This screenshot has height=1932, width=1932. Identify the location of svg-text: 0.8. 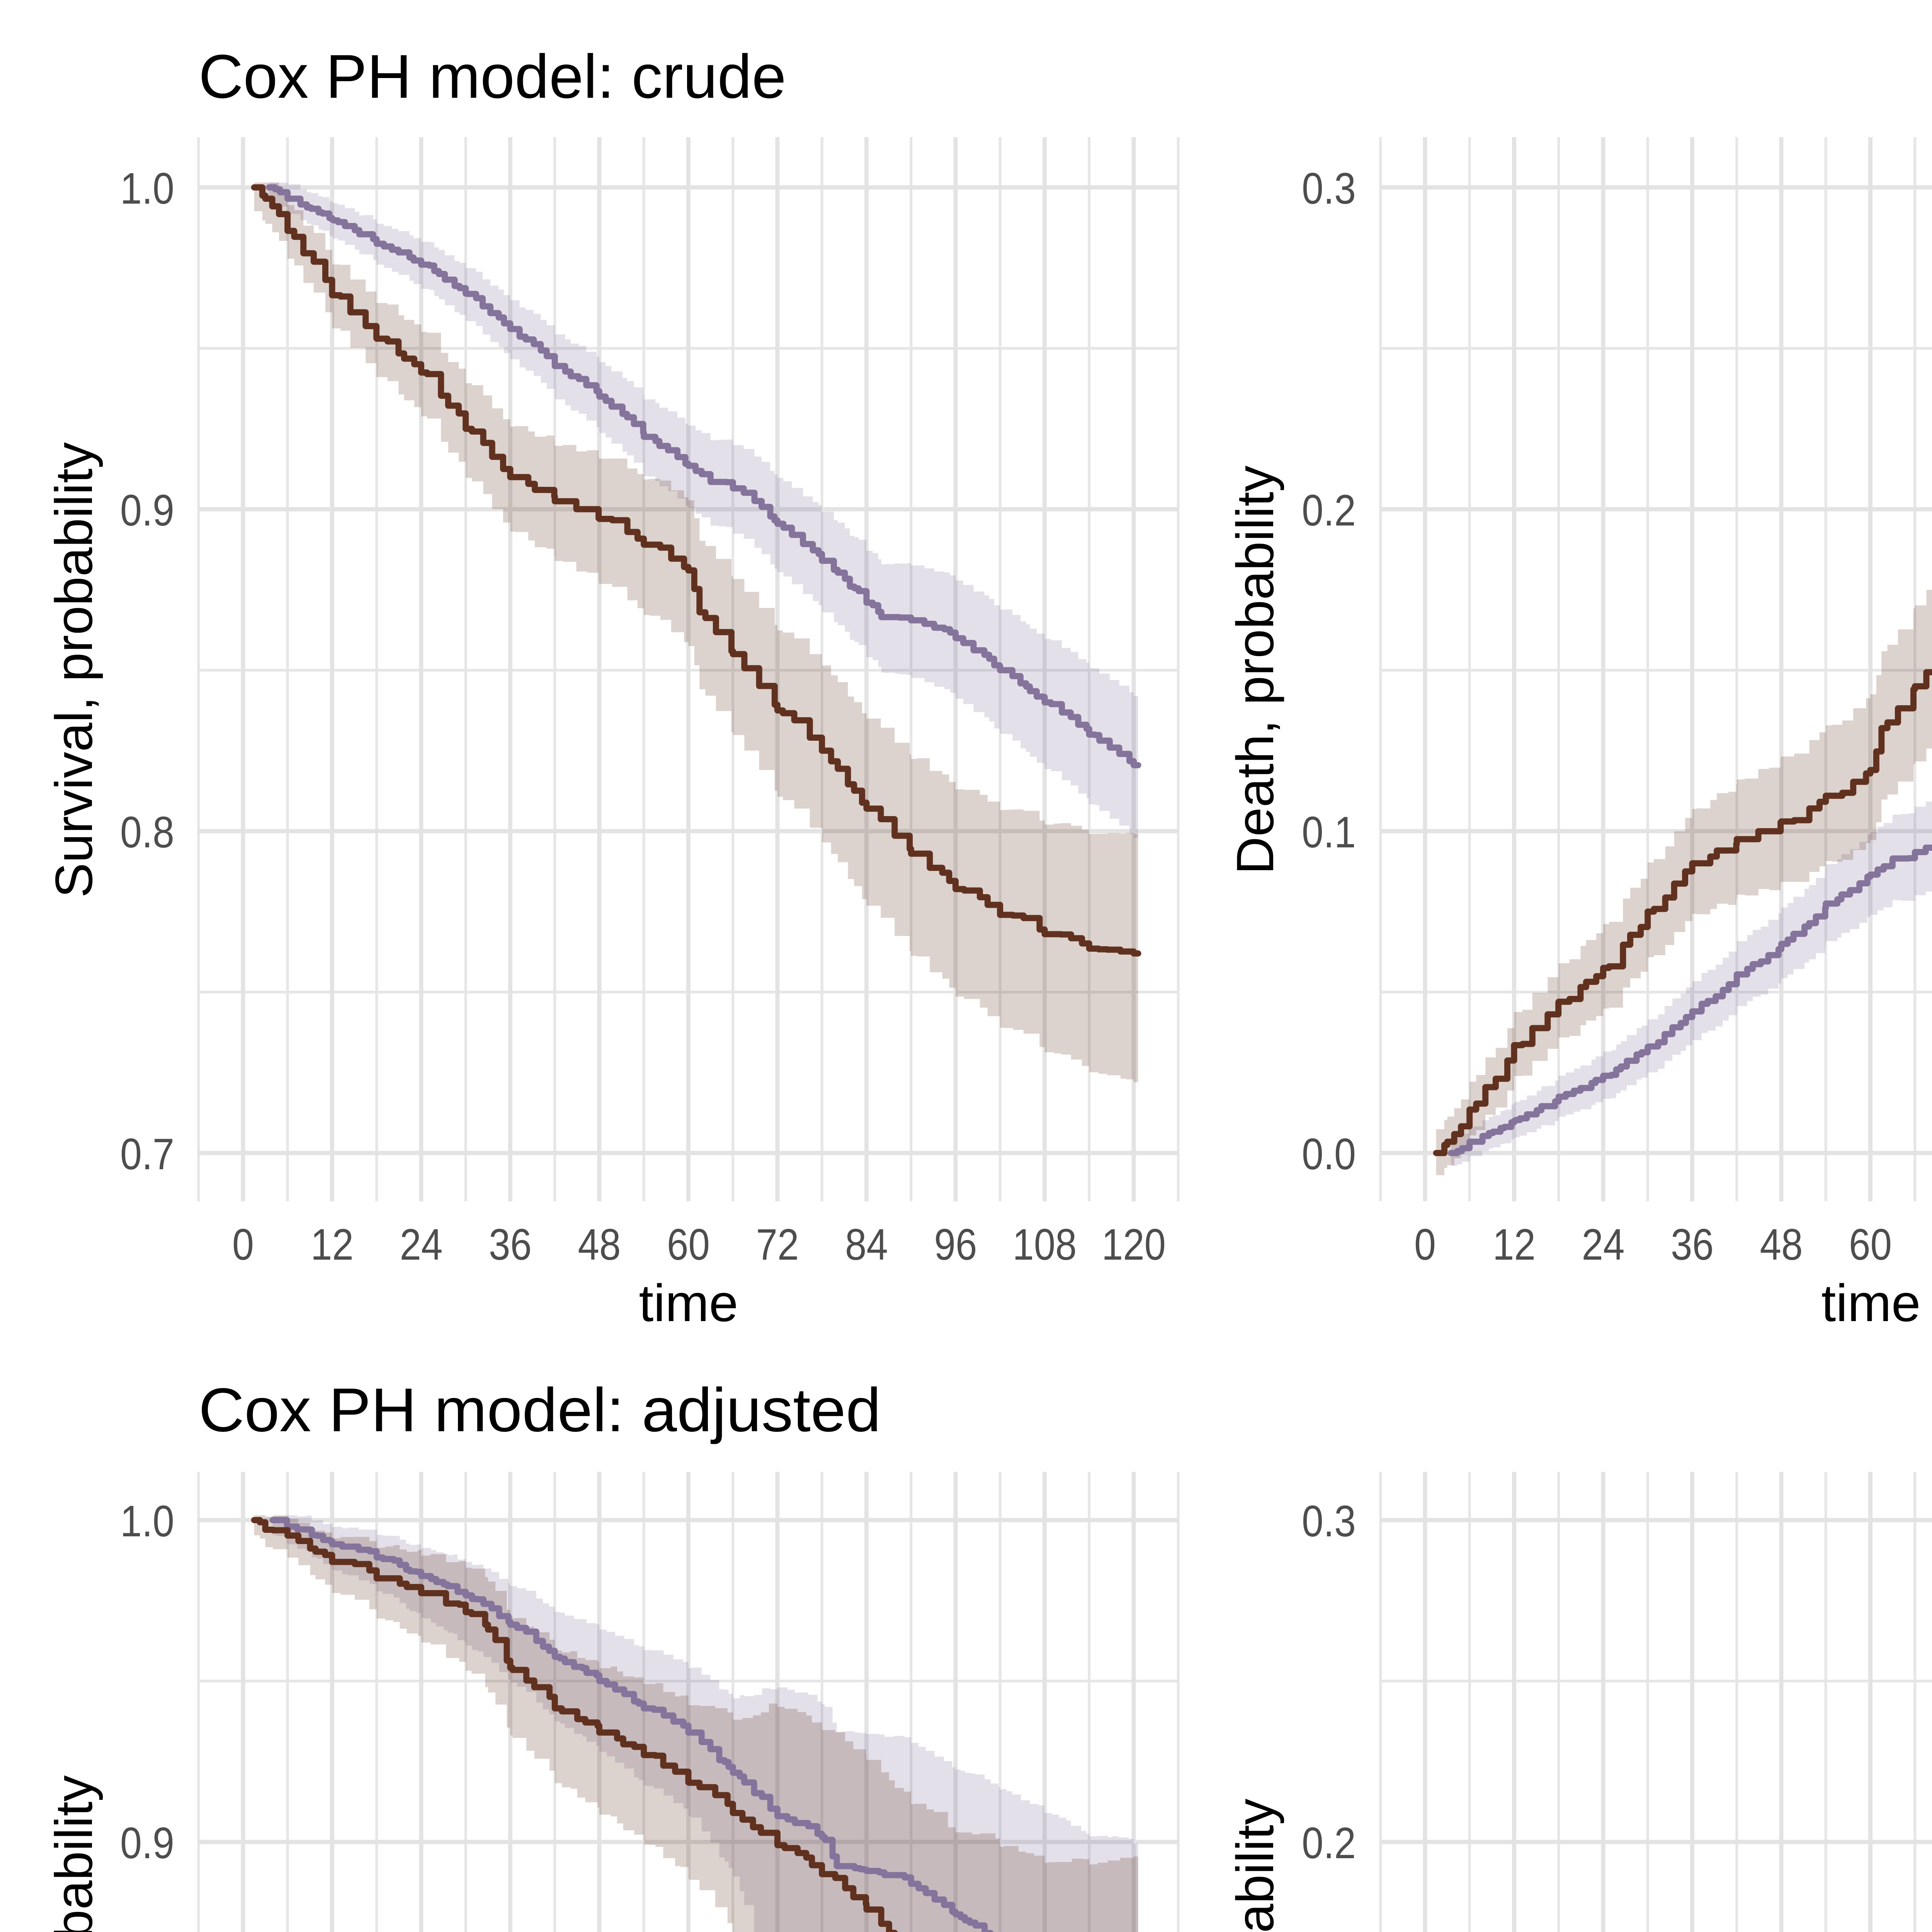
(147, 833).